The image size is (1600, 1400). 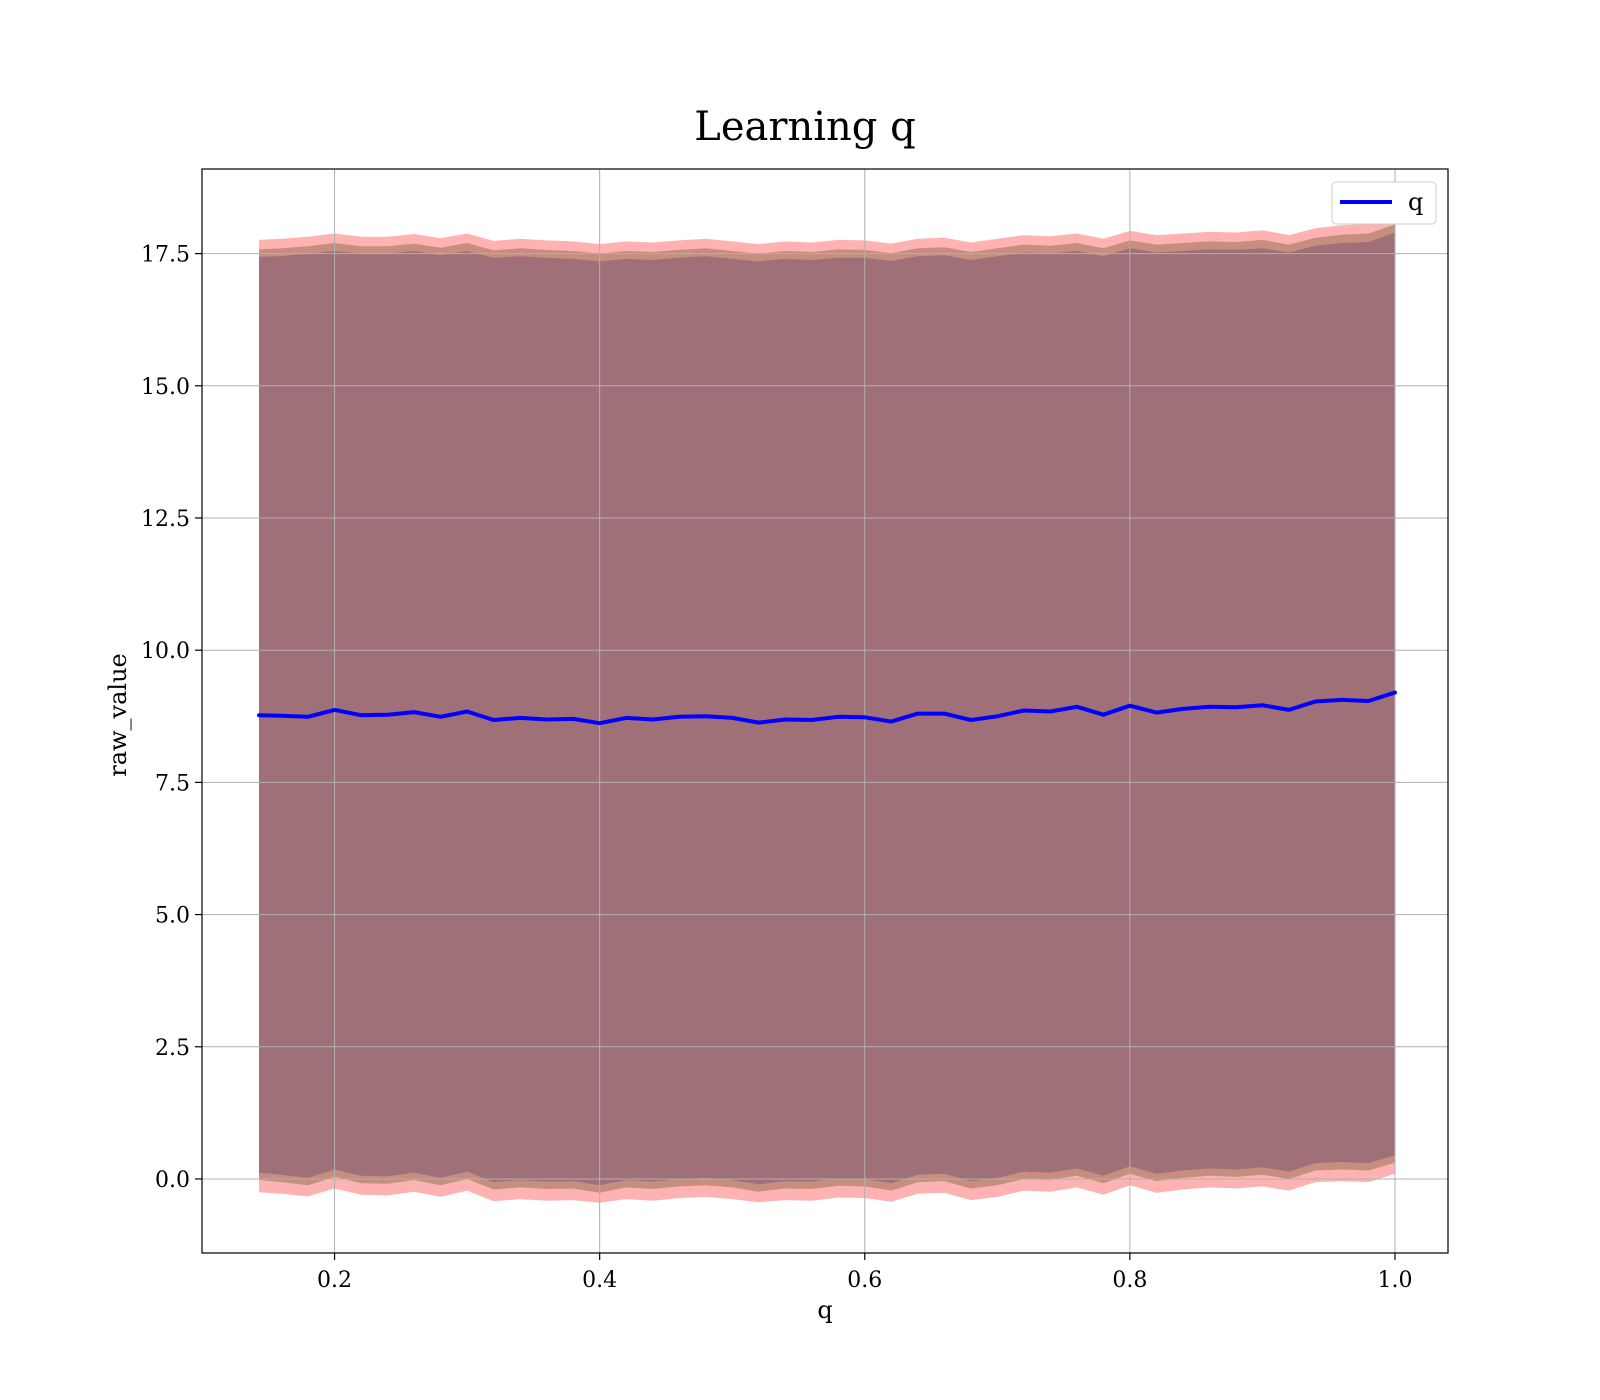 I want to click on x-axis-label: q, so click(x=824, y=1310).